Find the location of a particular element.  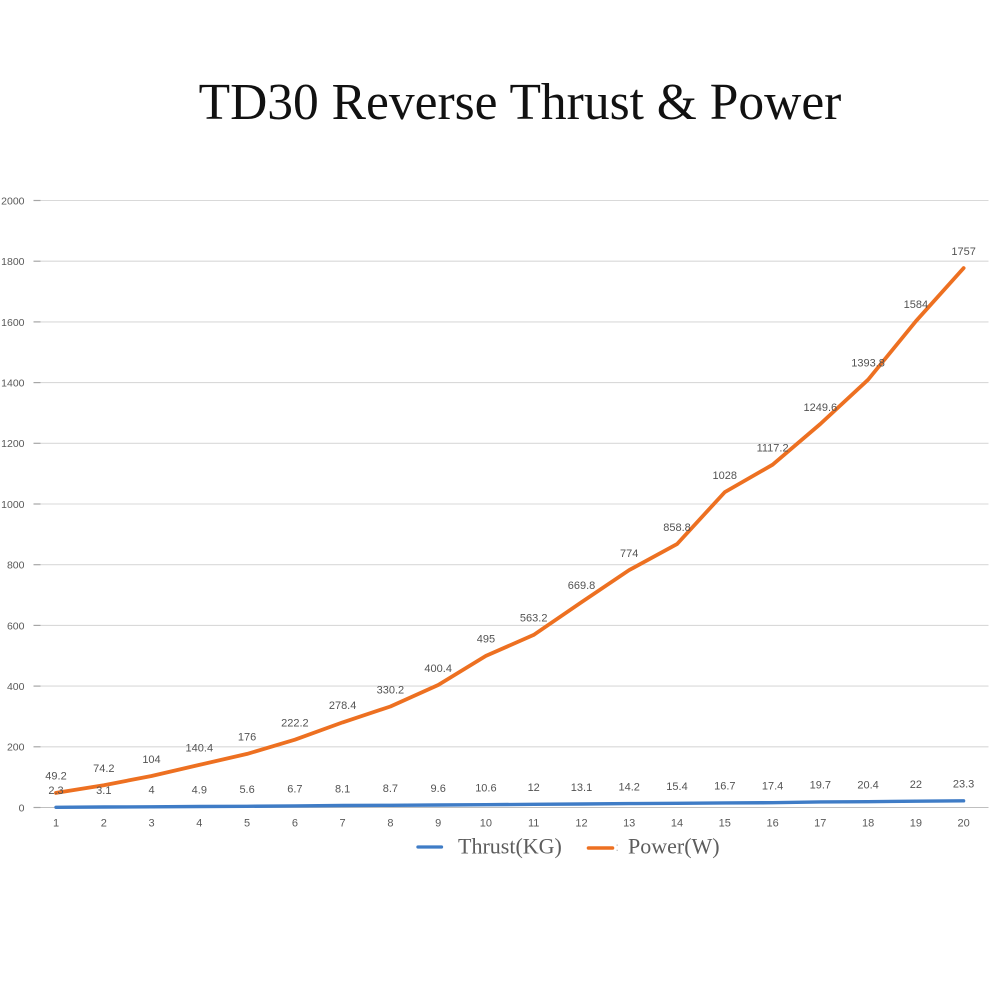

svg-text: 6 is located at coordinates (295, 823).